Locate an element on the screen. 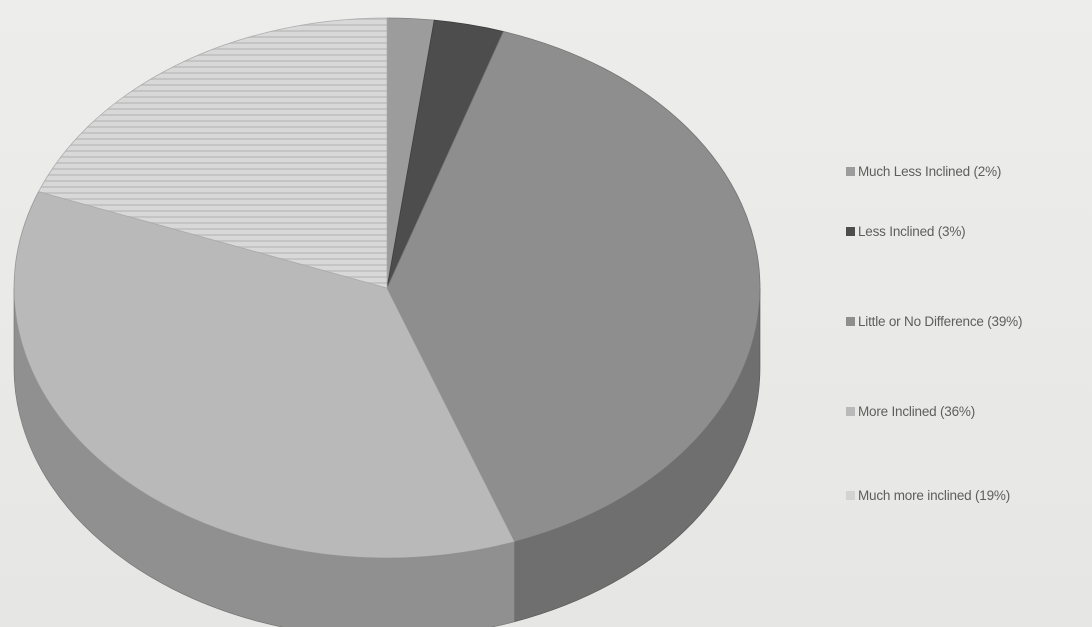  legend-label: Little or No Difference (39%) is located at coordinates (940, 321).